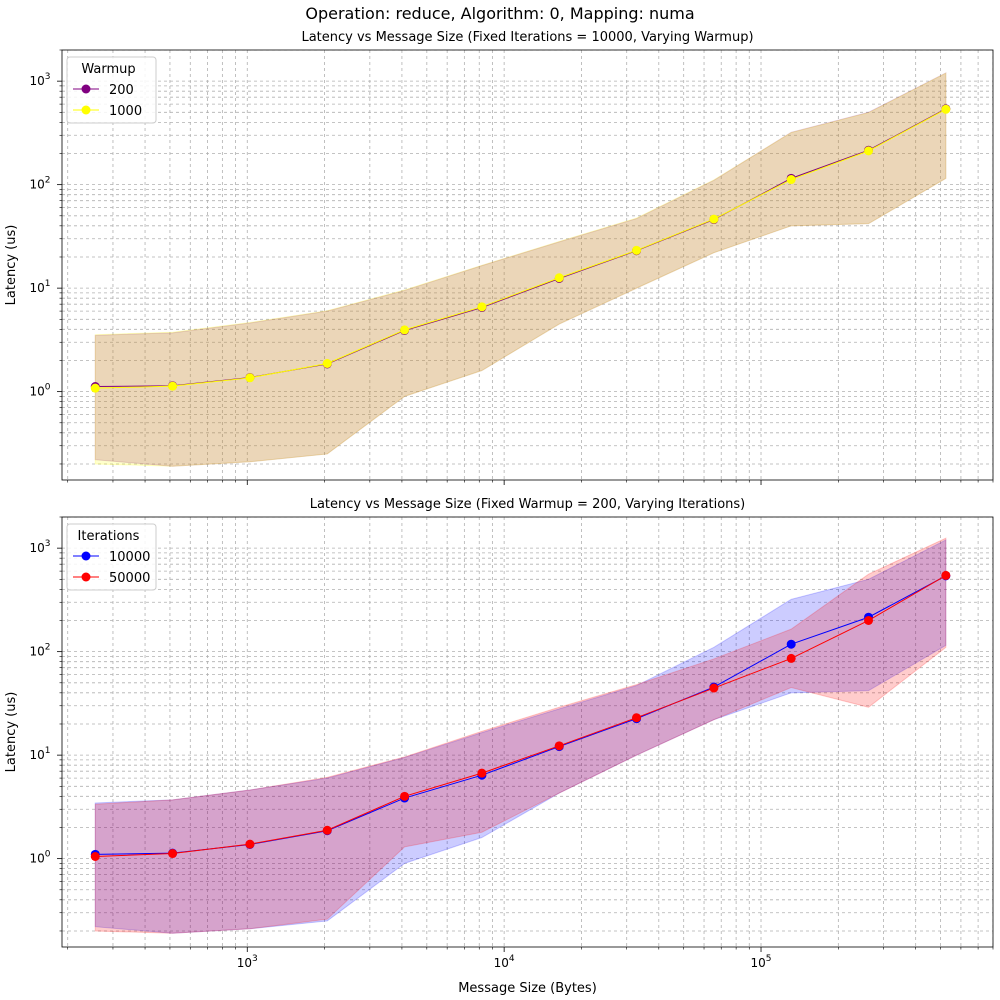 Image resolution: width=1000 pixels, height=1000 pixels. I want to click on legend: Warmup 200 1000, so click(111, 90).